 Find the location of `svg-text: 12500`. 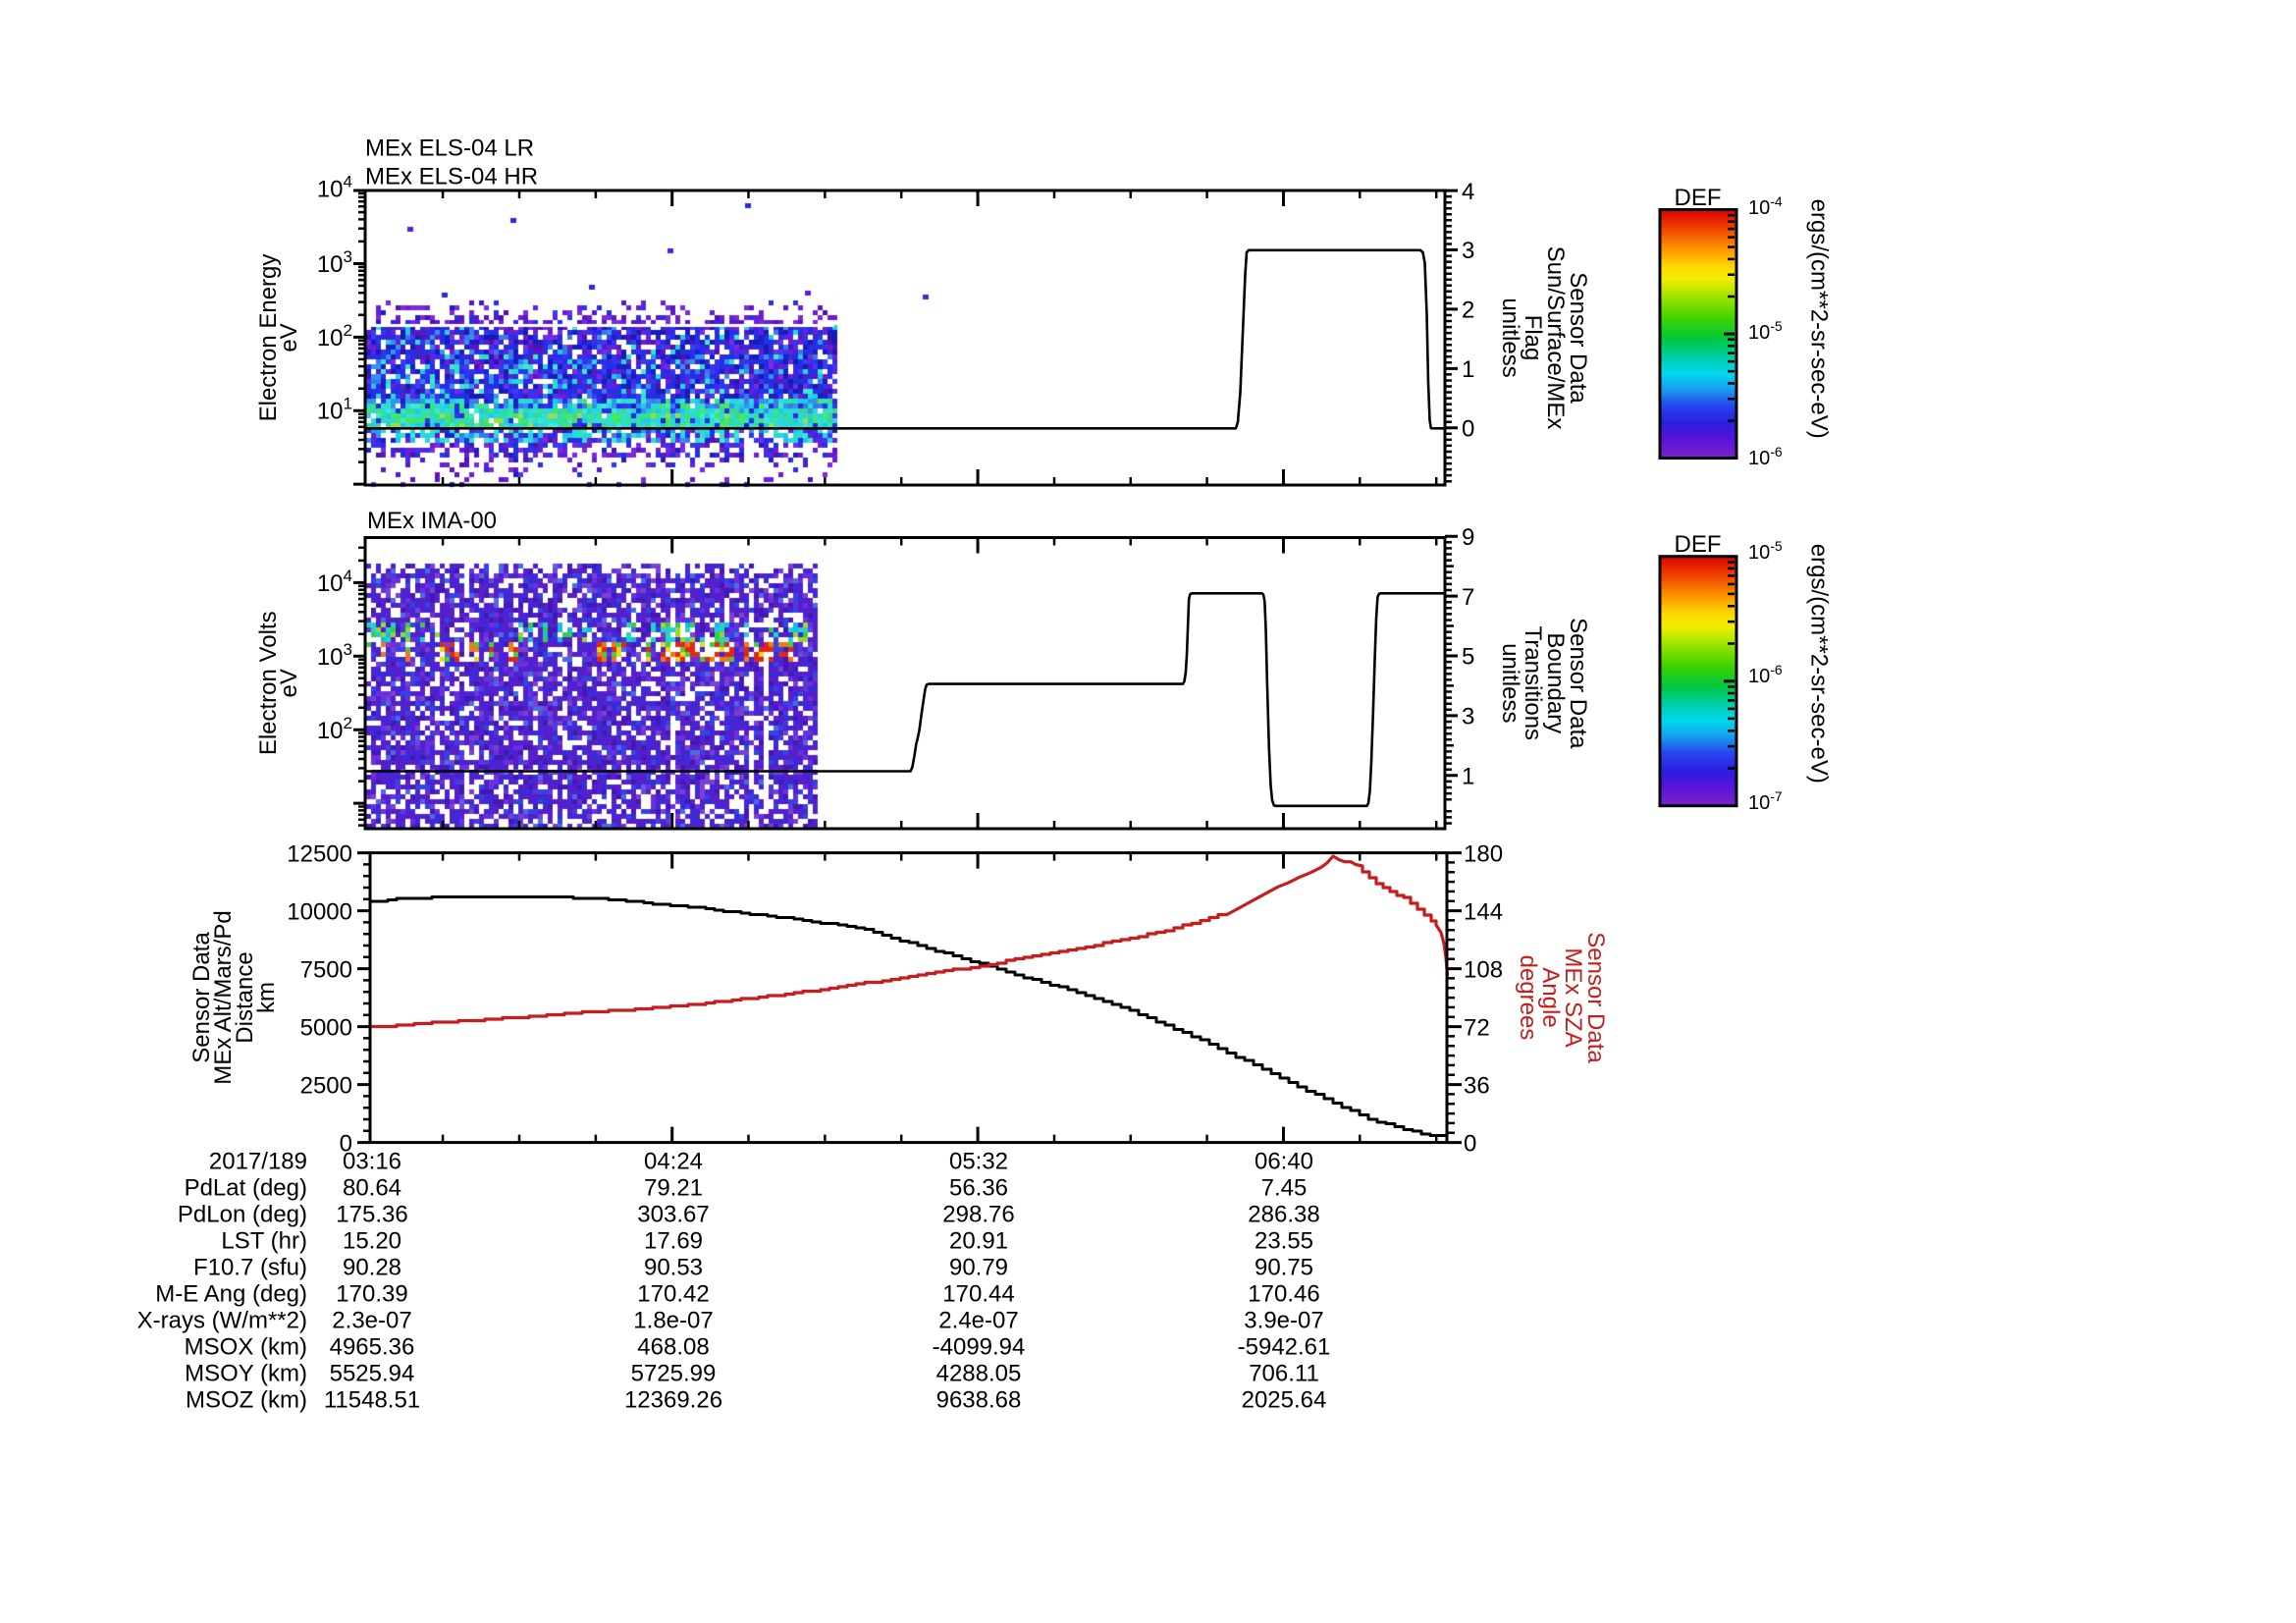

svg-text: 12500 is located at coordinates (319, 853).